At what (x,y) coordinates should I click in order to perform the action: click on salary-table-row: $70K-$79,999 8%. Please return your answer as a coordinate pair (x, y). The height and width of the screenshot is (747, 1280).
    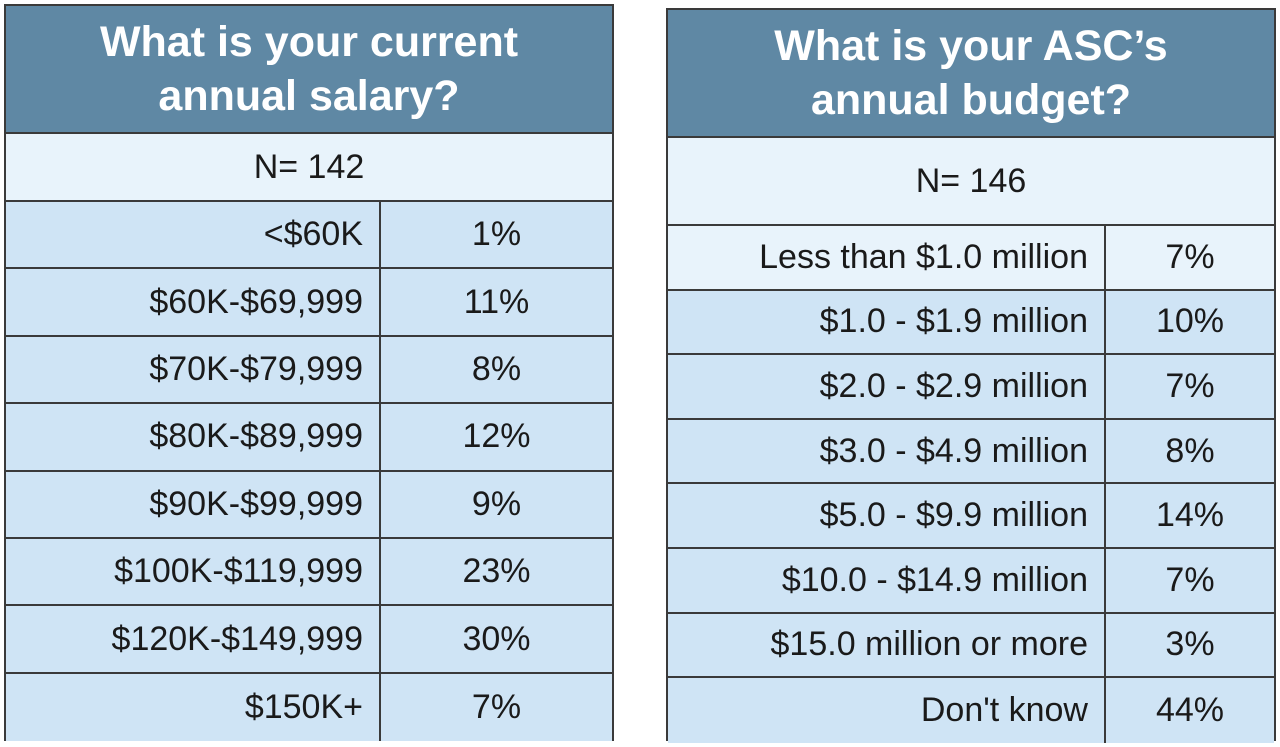
    Looking at the image, I should click on (309, 370).